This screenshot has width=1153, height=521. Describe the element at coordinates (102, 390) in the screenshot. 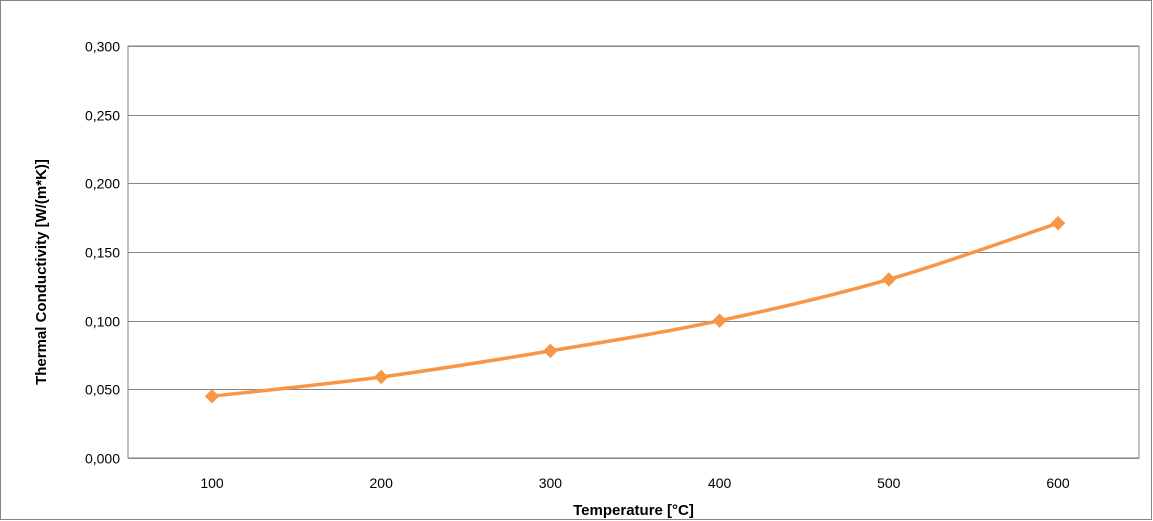

I see `y-tick-label: 0,050` at that location.